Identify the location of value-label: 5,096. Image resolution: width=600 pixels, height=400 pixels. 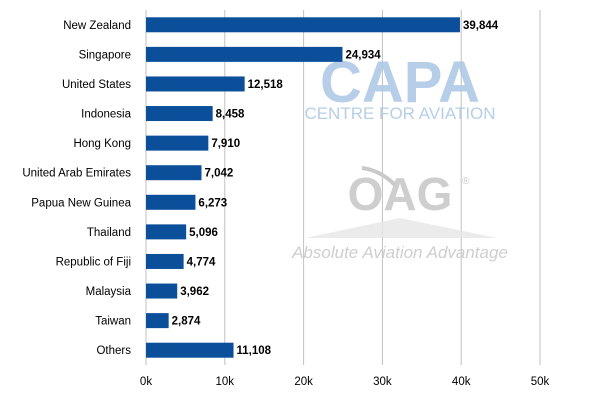
(203, 233).